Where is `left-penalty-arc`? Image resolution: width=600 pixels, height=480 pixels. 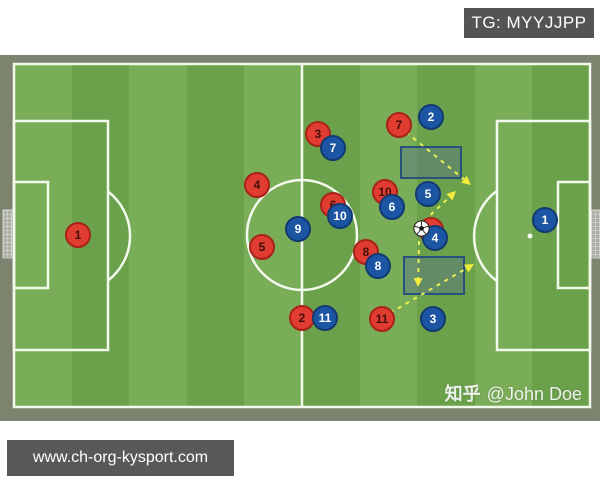 left-penalty-arc is located at coordinates (119, 236).